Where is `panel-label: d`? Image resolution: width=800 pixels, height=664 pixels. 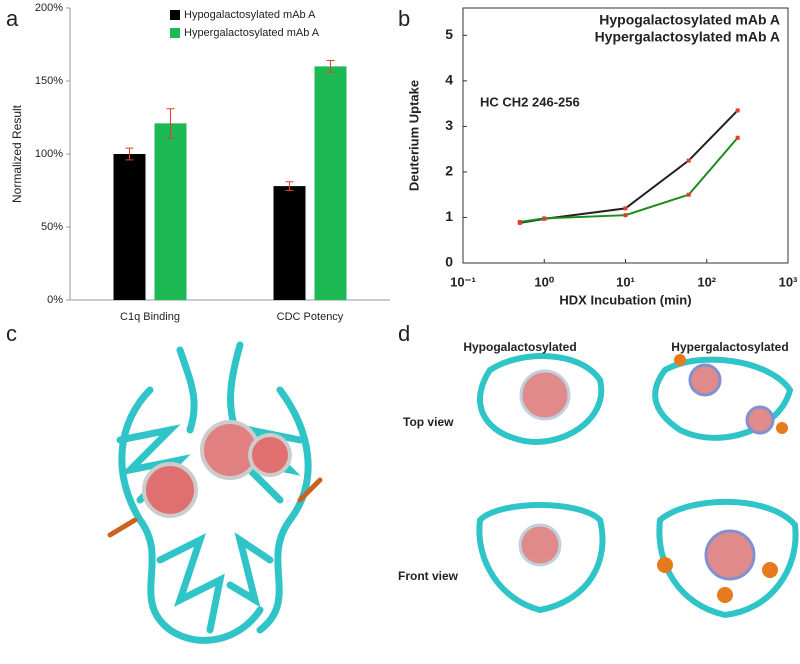 panel-label: d is located at coordinates (404, 333).